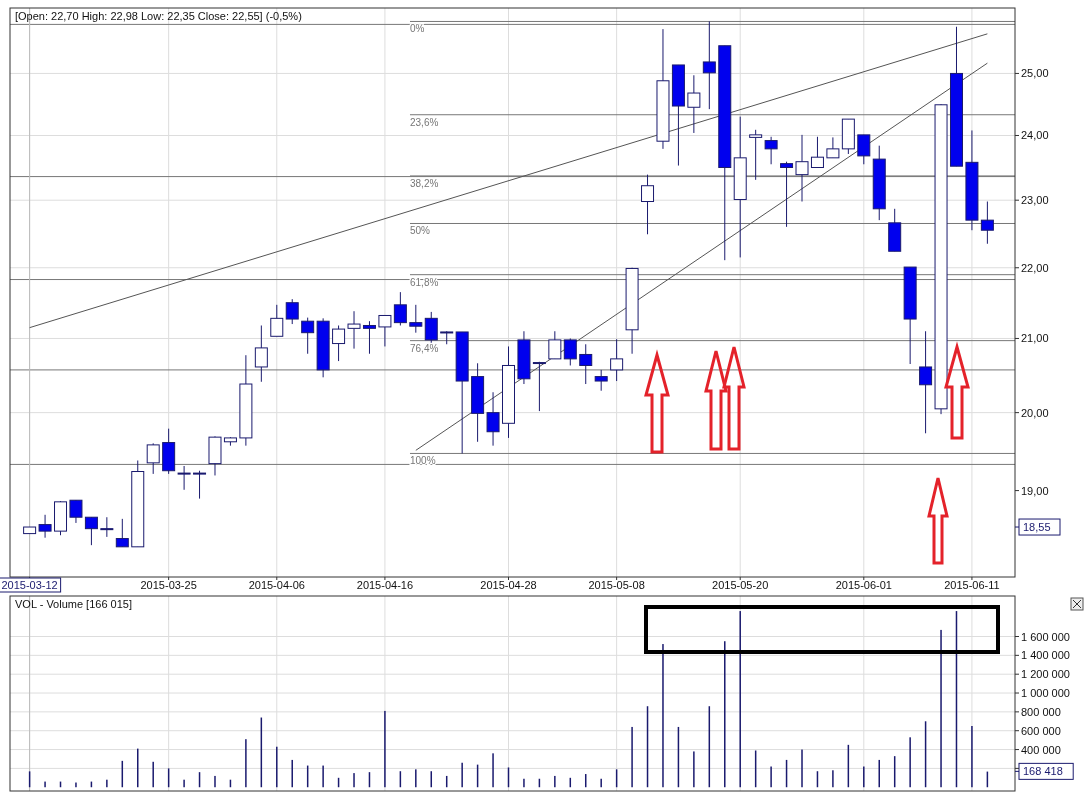 The width and height of the screenshot is (1088, 796). Describe the element at coordinates (616, 585) in the screenshot. I see `x-tick-label: 2015-05-08` at that location.